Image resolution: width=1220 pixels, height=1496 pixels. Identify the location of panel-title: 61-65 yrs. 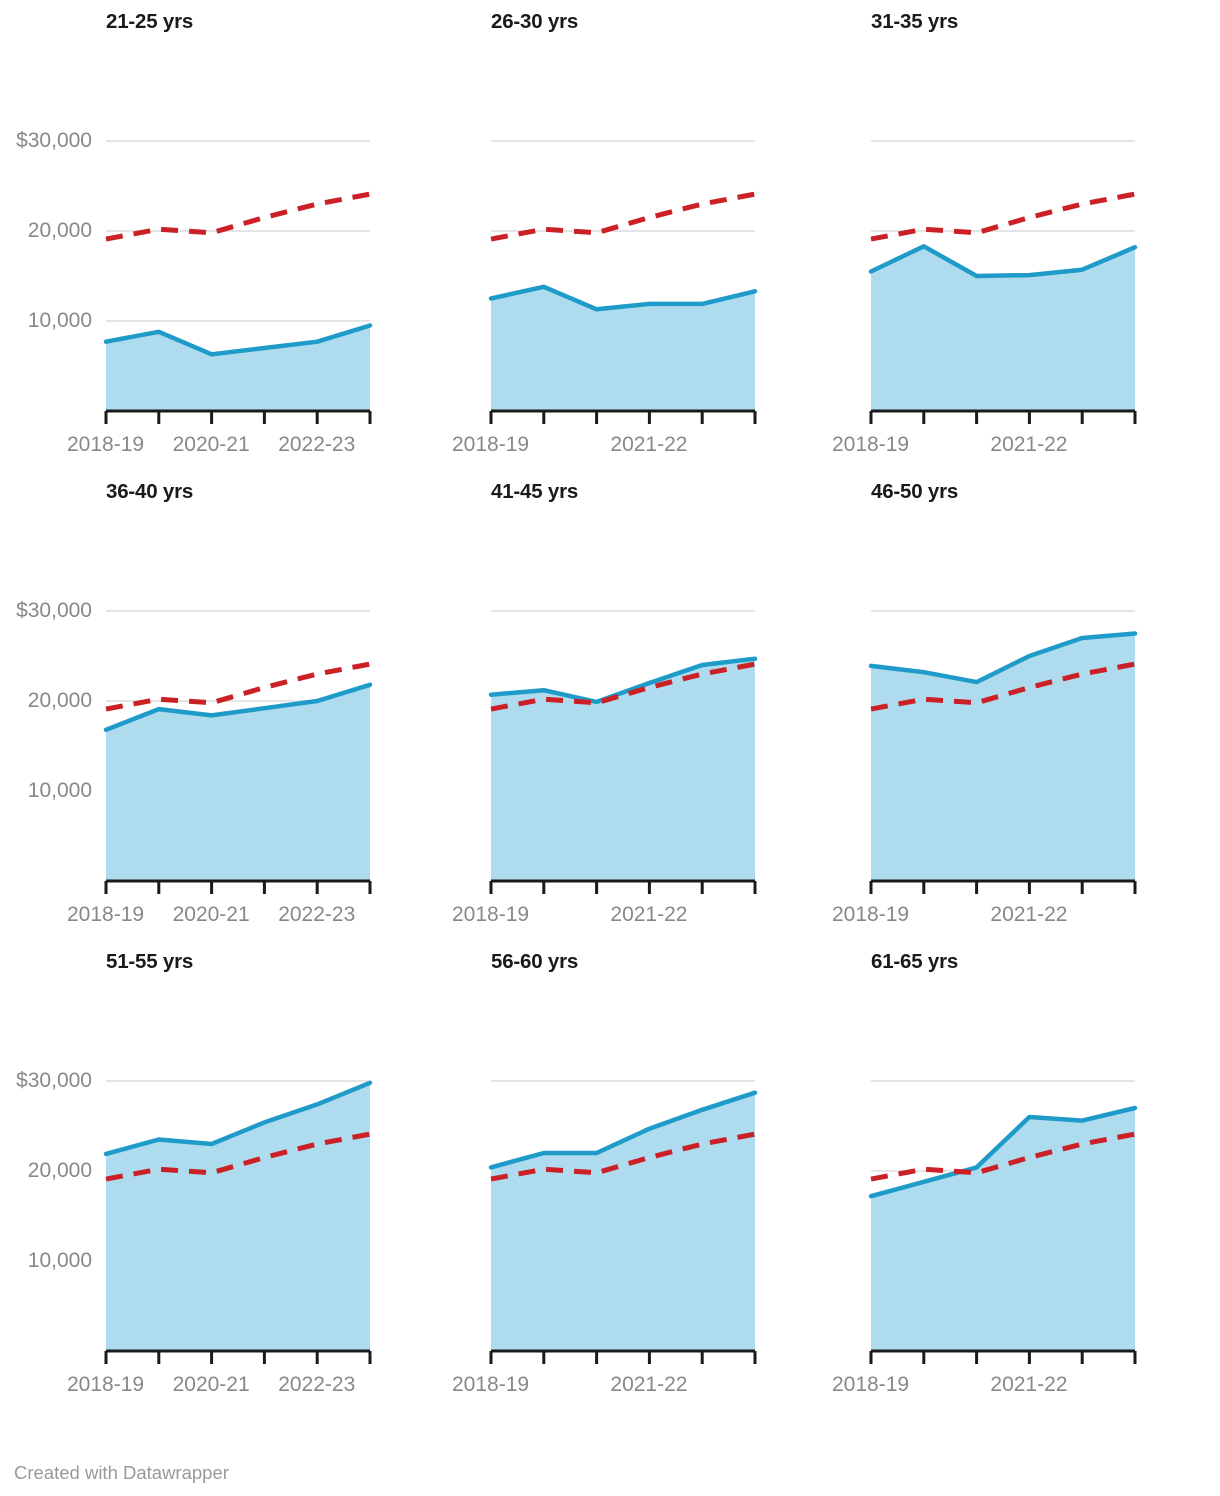
(915, 961).